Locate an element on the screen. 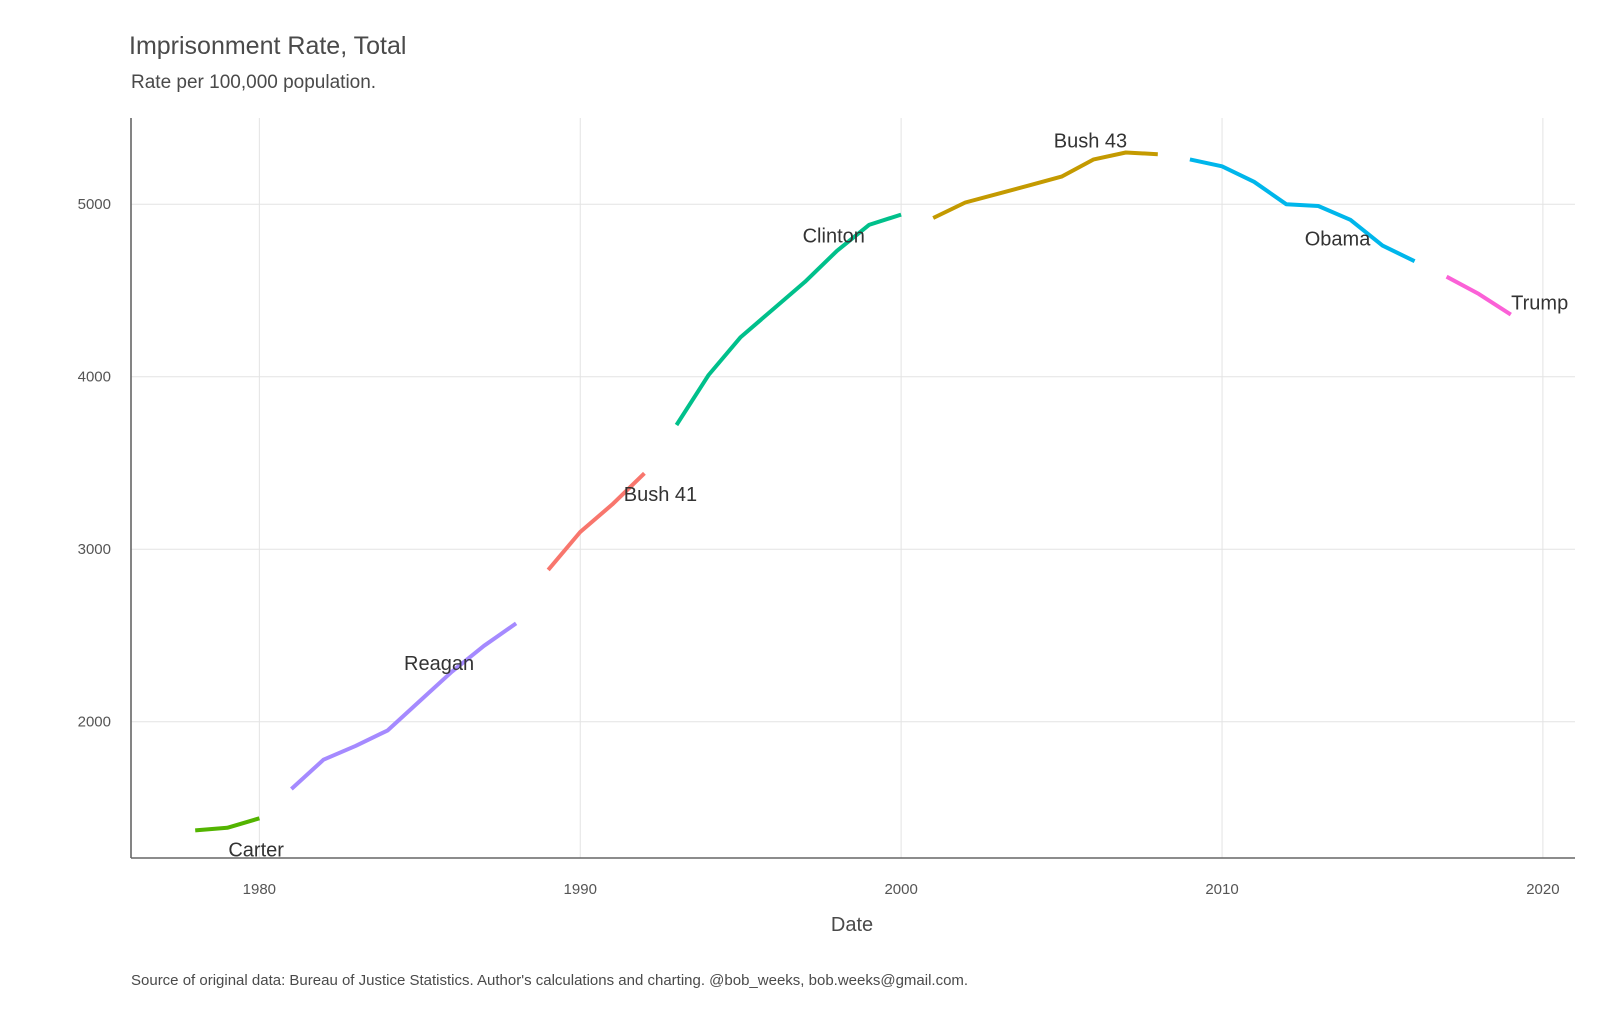 The width and height of the screenshot is (1600, 1018). x-axis-ticks: 1980 1990 2000 2010 2020 is located at coordinates (901, 889).